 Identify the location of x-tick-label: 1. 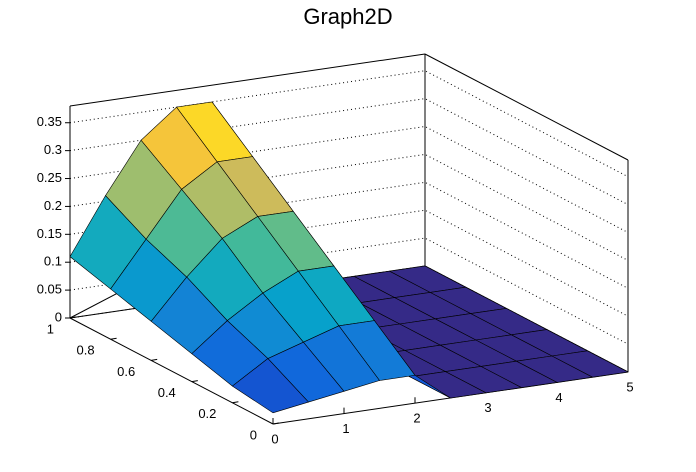
(345, 428).